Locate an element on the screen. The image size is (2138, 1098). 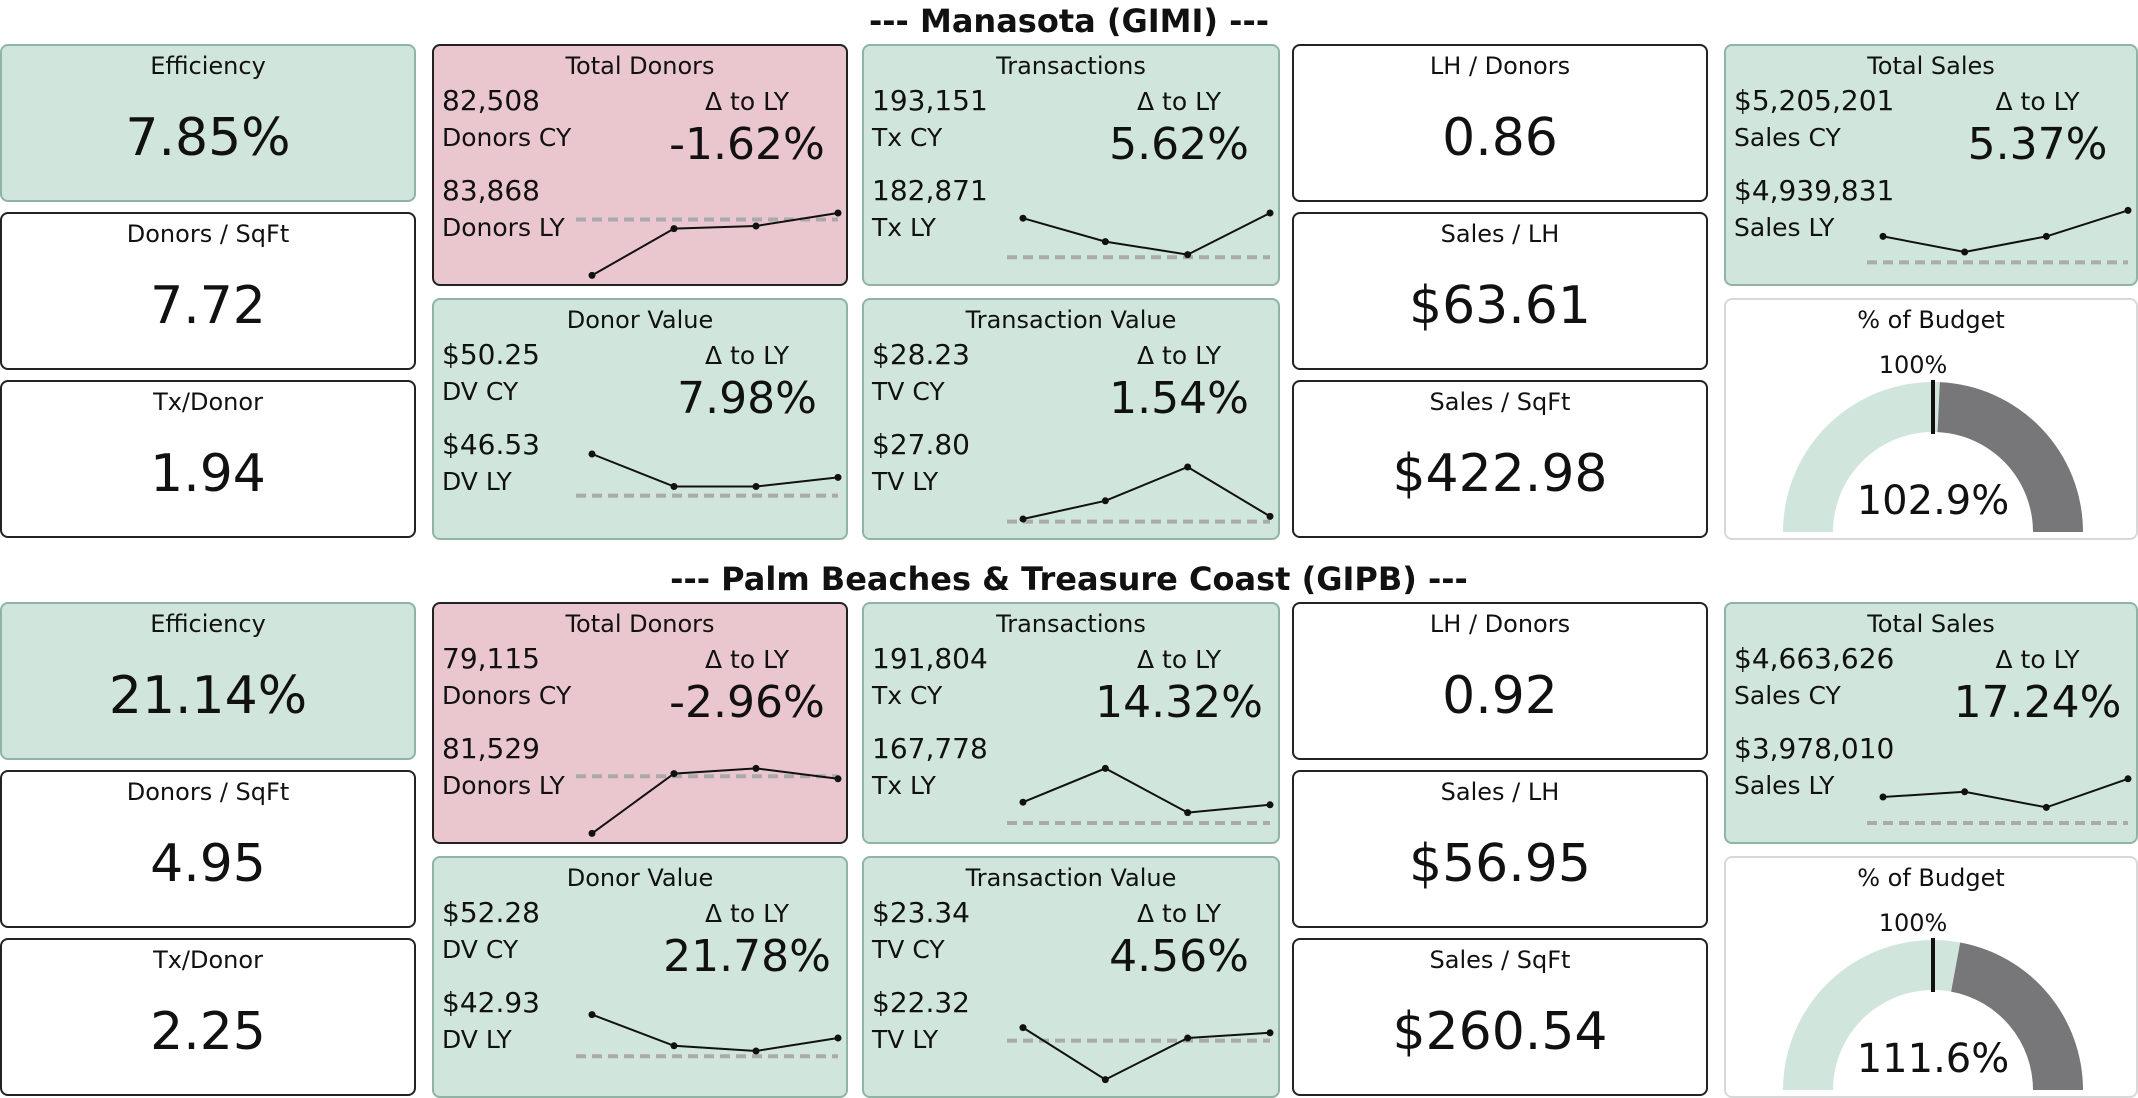
delta-value: 5.62% is located at coordinates (1179, 144).